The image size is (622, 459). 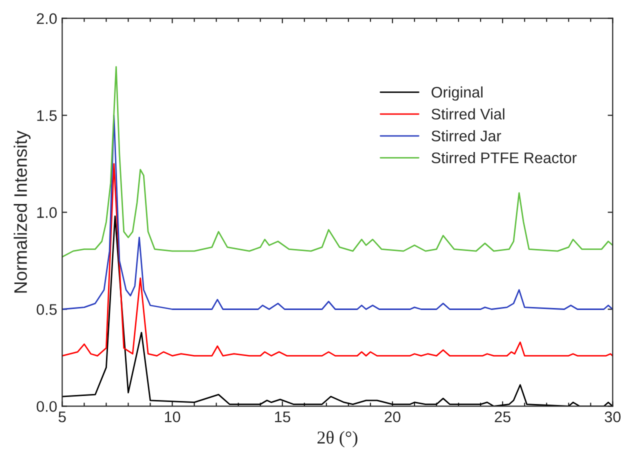 I want to click on y-tick-label: 0.5, so click(x=46, y=309).